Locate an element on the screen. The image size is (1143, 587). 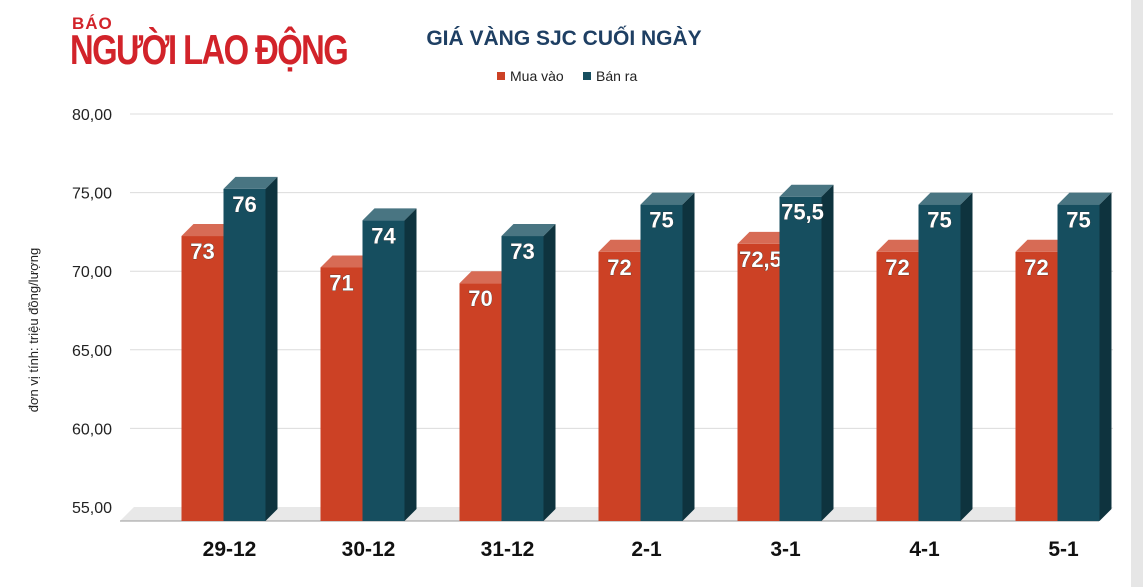
right-border is located at coordinates (1137, 293).